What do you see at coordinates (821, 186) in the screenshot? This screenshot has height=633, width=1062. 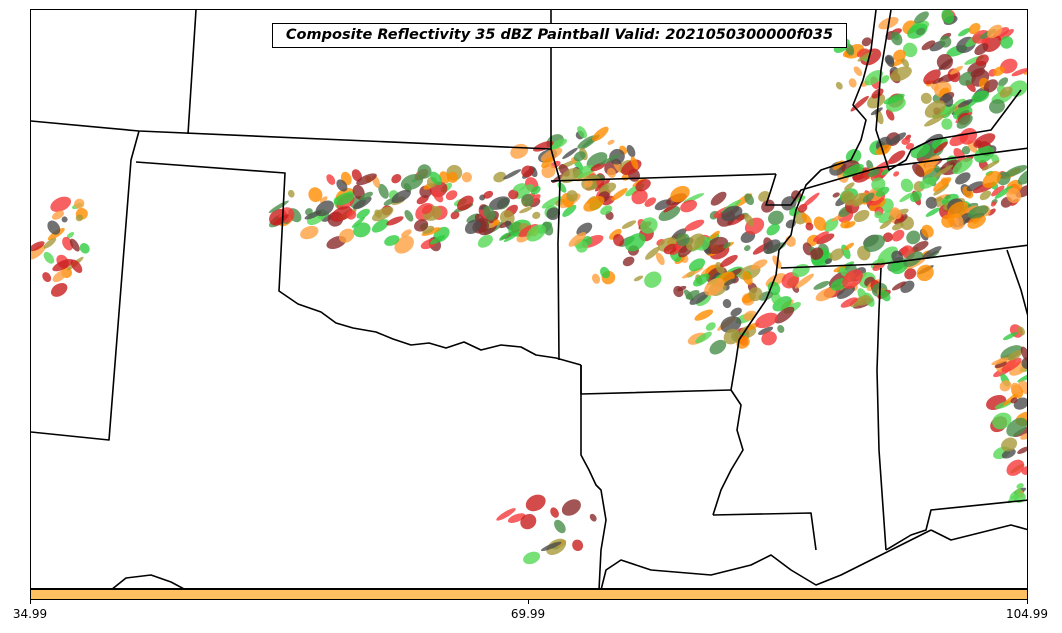 I see `border-mo-ar` at bounding box center [821, 186].